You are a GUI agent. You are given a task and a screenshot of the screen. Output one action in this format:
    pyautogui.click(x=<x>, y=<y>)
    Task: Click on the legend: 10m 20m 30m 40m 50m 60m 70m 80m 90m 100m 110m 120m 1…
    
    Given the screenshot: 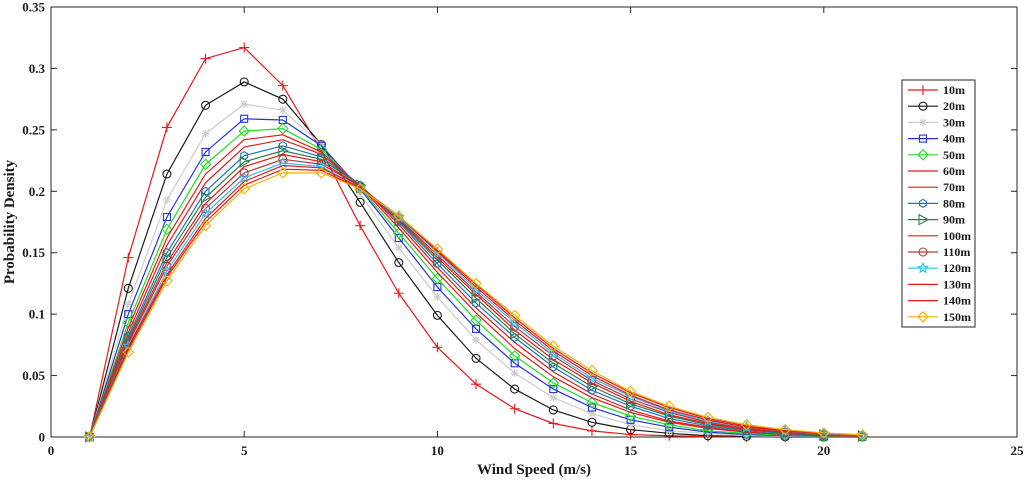 What is the action you would take?
    pyautogui.click(x=938, y=203)
    